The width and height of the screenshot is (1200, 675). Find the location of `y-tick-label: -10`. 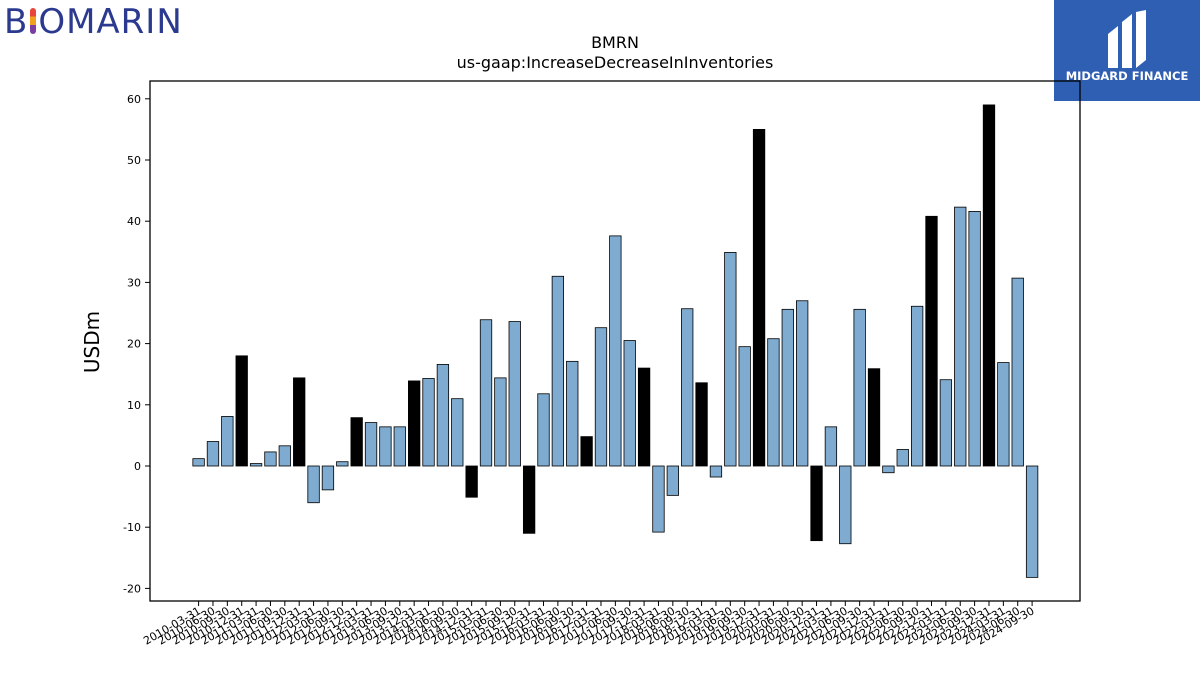

y-tick-label: -10 is located at coordinates (132, 527).